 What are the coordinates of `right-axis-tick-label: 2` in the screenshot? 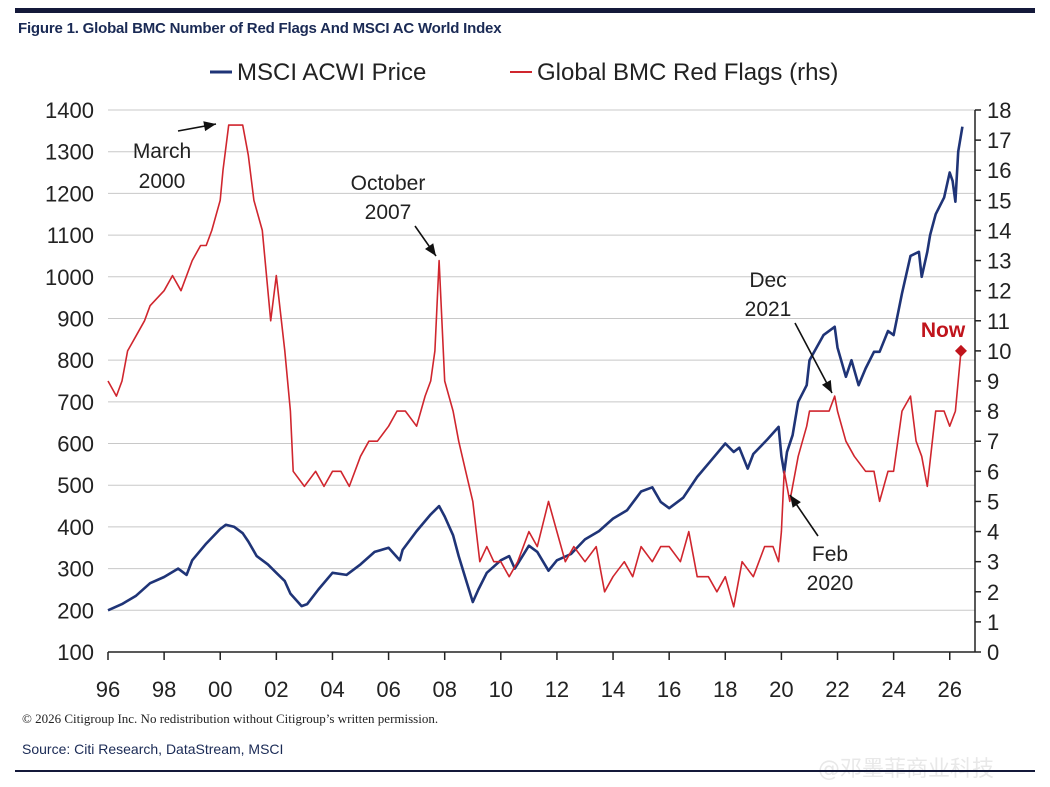 It's located at (993, 592).